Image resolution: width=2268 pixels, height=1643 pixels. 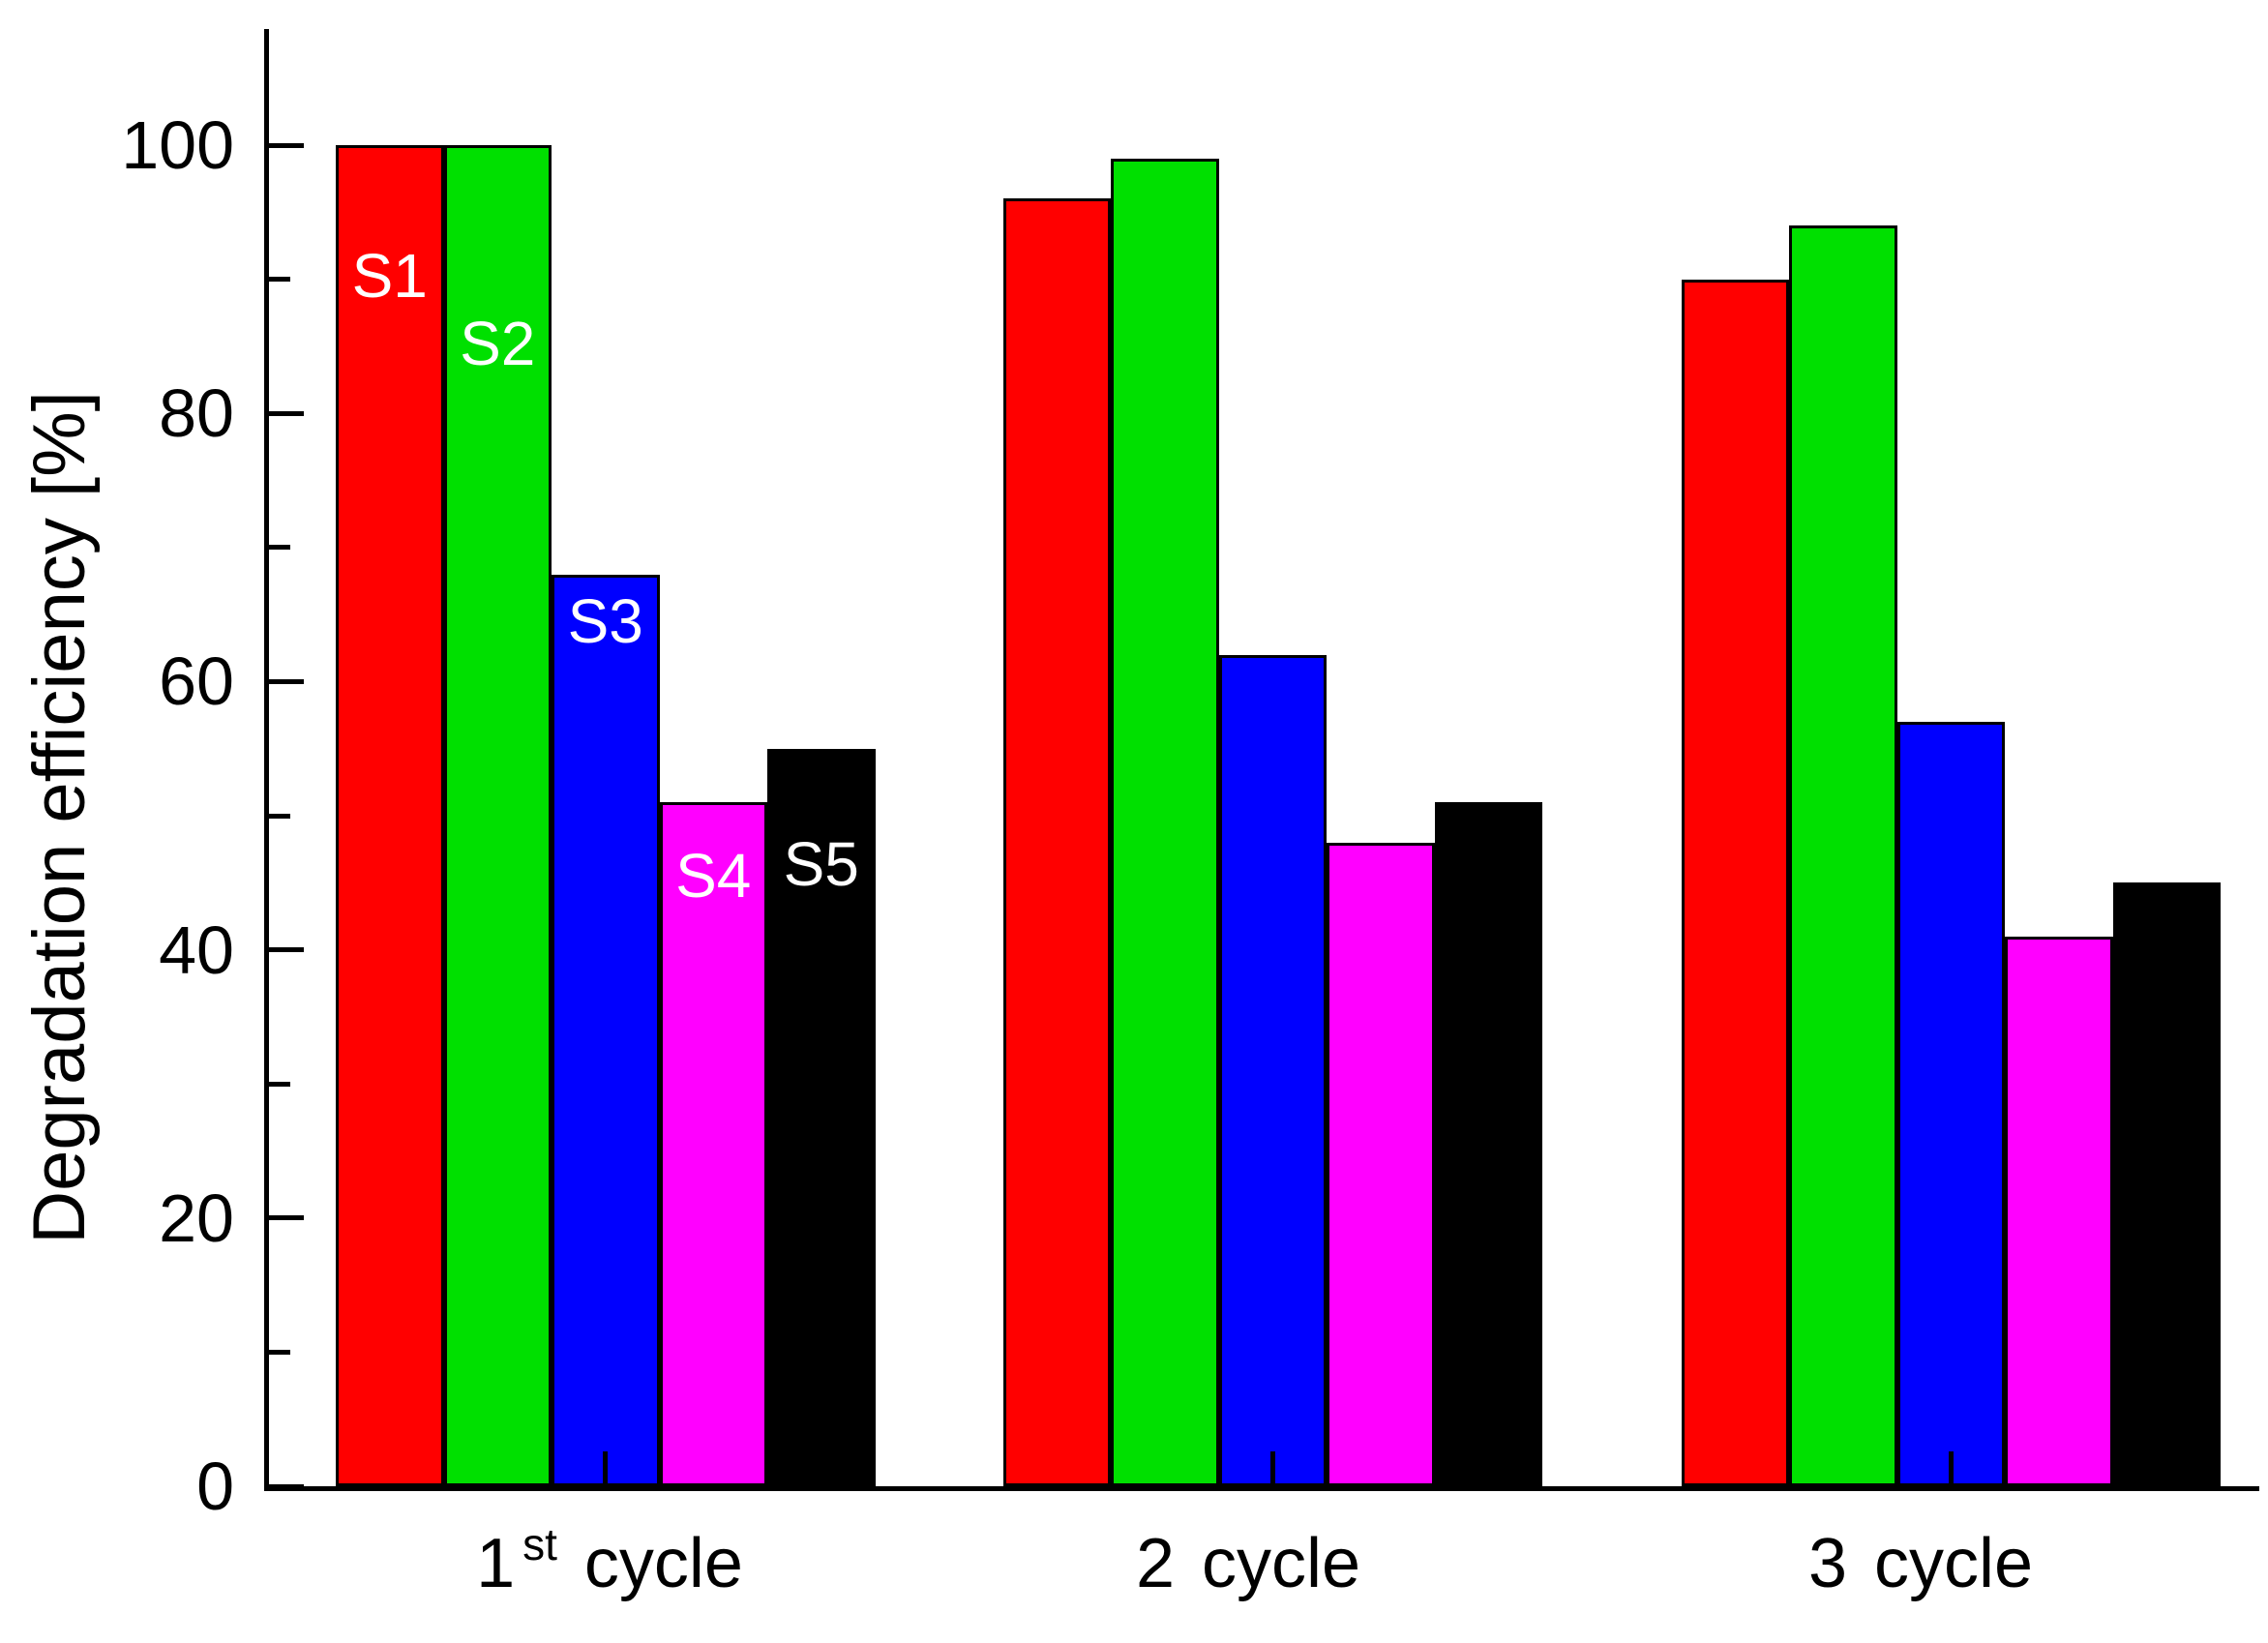 I want to click on y-tick-label: 80, so click(x=196, y=413).